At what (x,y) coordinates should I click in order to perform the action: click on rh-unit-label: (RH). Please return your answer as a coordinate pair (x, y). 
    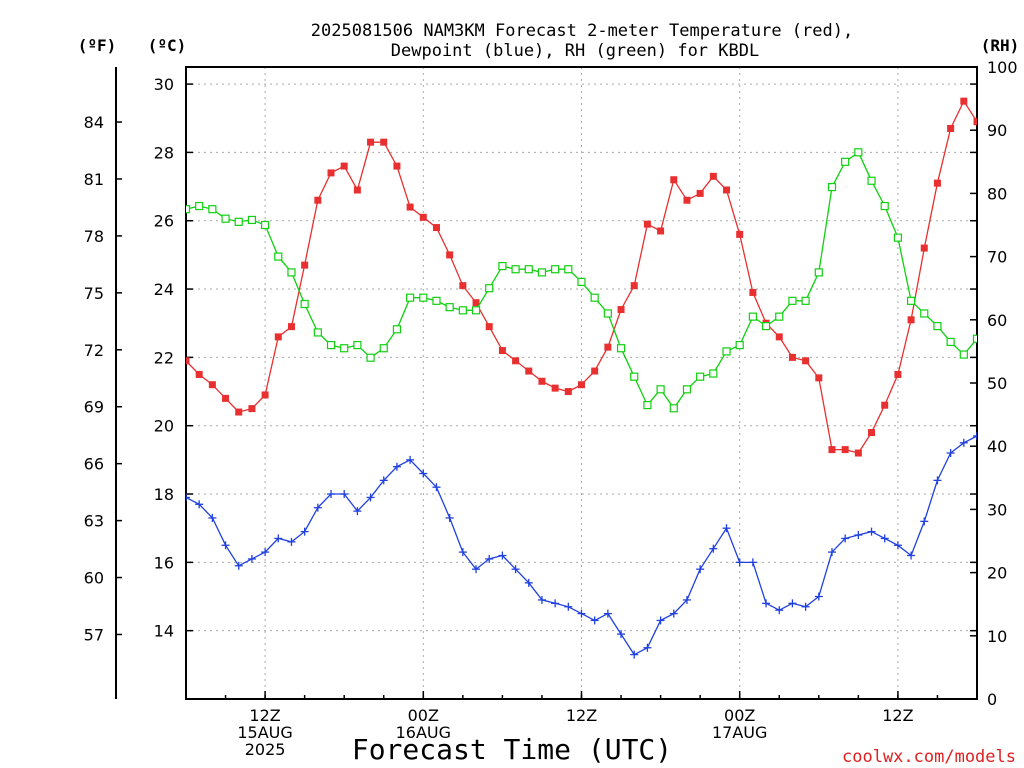
    Looking at the image, I should click on (1000, 45).